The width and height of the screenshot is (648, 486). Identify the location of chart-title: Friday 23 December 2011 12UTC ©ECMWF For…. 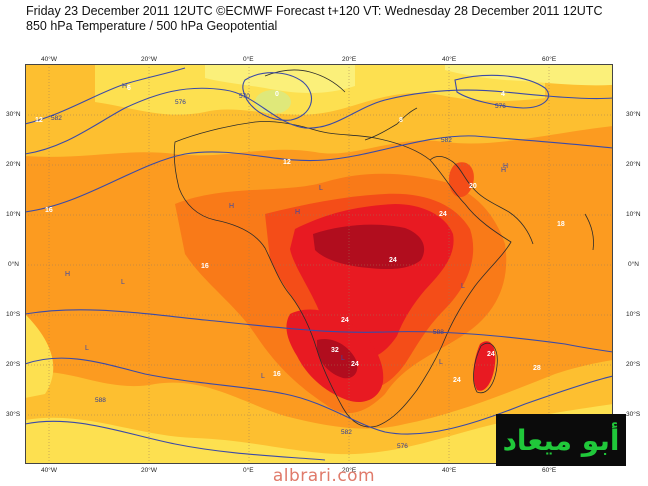
(314, 11).